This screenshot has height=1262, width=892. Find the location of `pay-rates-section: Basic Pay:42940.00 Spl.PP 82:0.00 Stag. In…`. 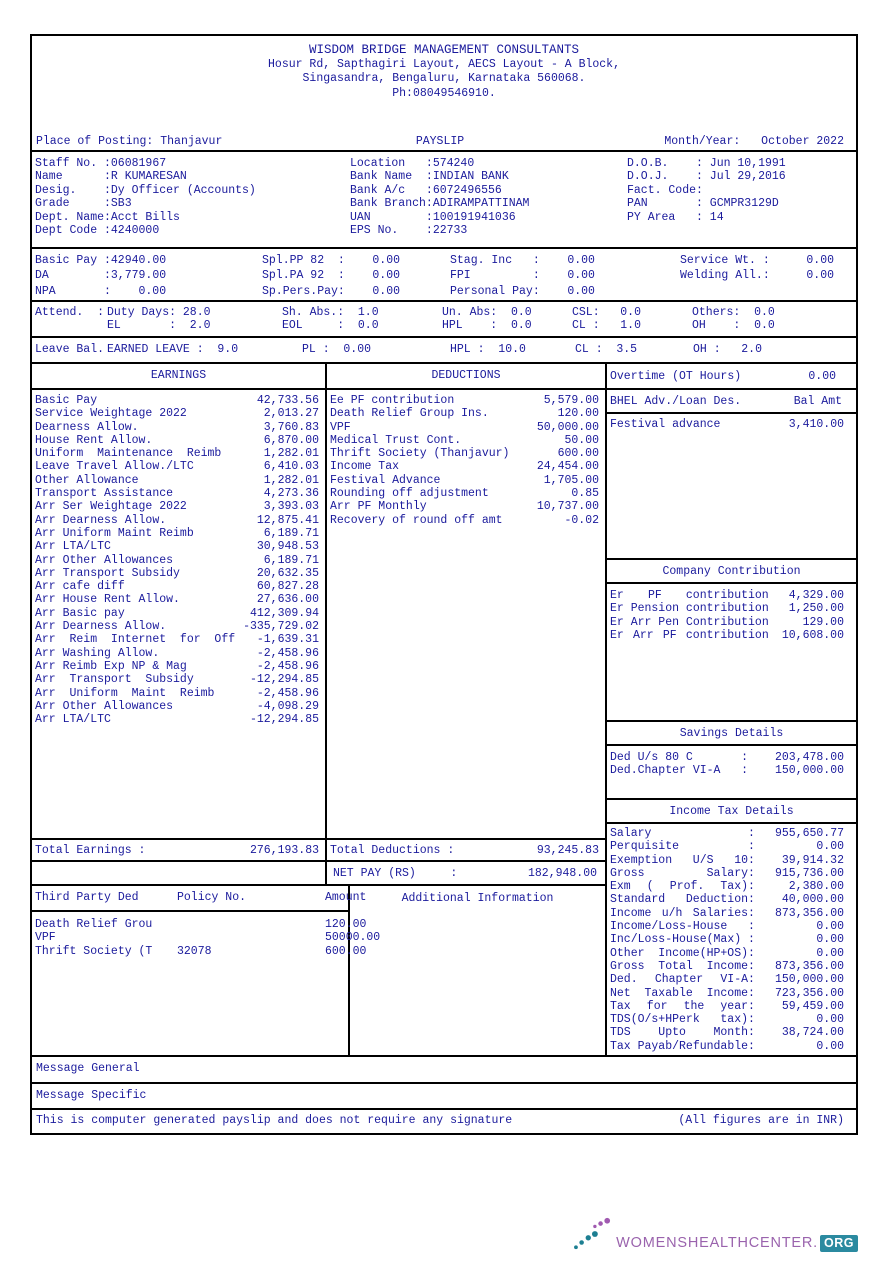

pay-rates-section: Basic Pay:42940.00 Spl.PP 82:0.00 Stag. In… is located at coordinates (444, 275).